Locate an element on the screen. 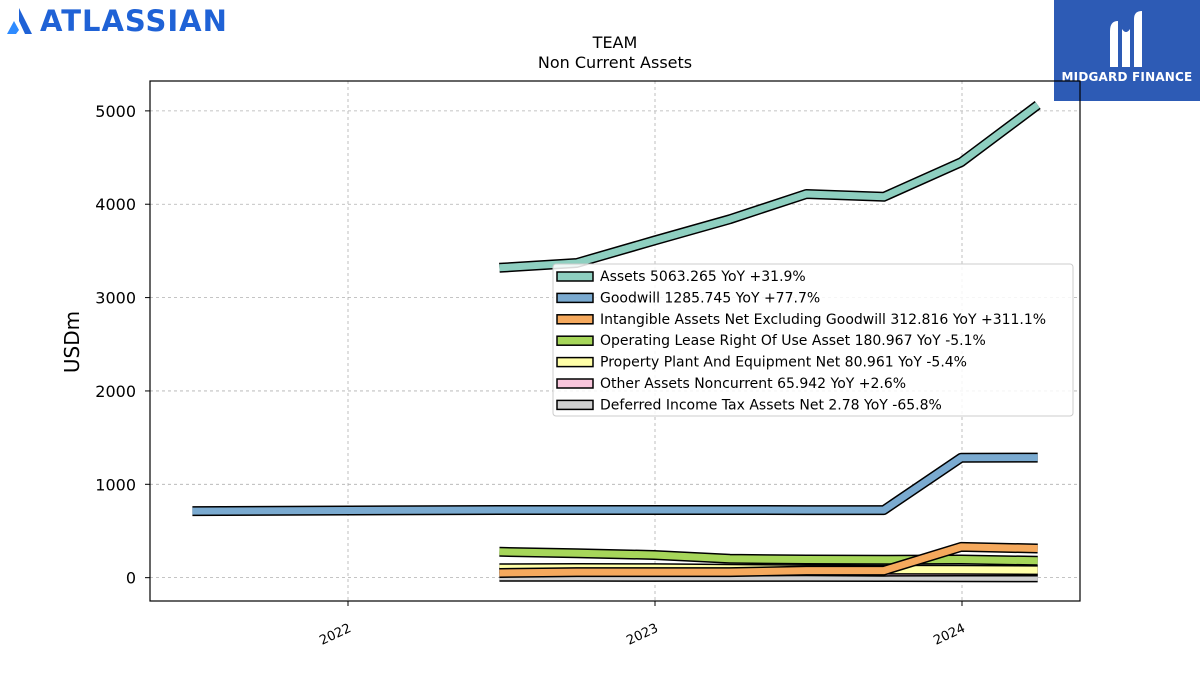 This screenshot has width=1200, height=675. y-tick-label: 2000 is located at coordinates (115, 391).